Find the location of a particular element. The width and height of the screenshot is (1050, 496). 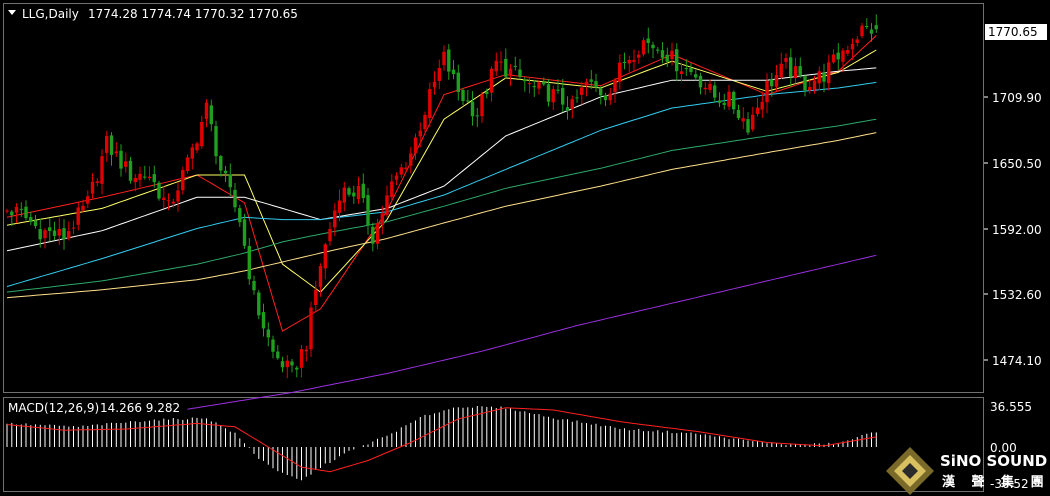

macd-signal-line is located at coordinates (441, 440).